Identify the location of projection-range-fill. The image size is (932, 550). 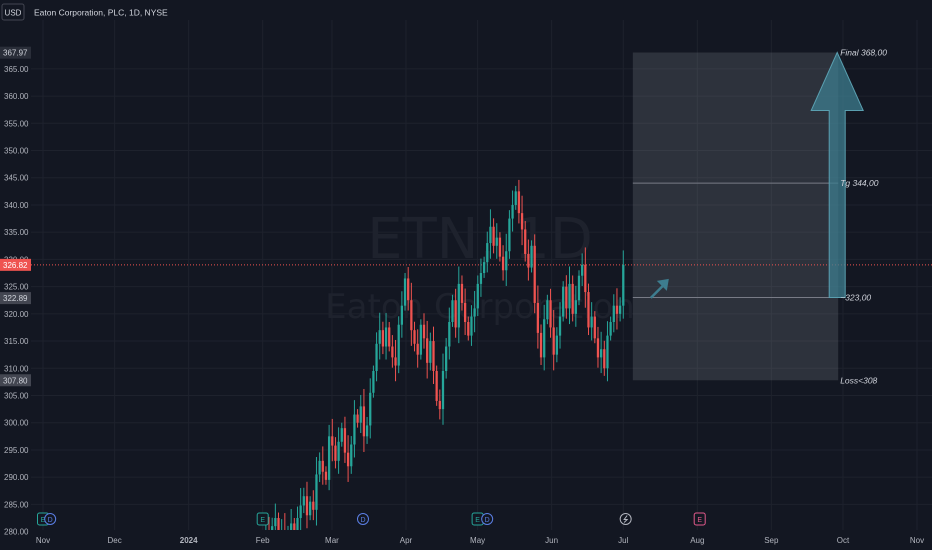
(735, 216).